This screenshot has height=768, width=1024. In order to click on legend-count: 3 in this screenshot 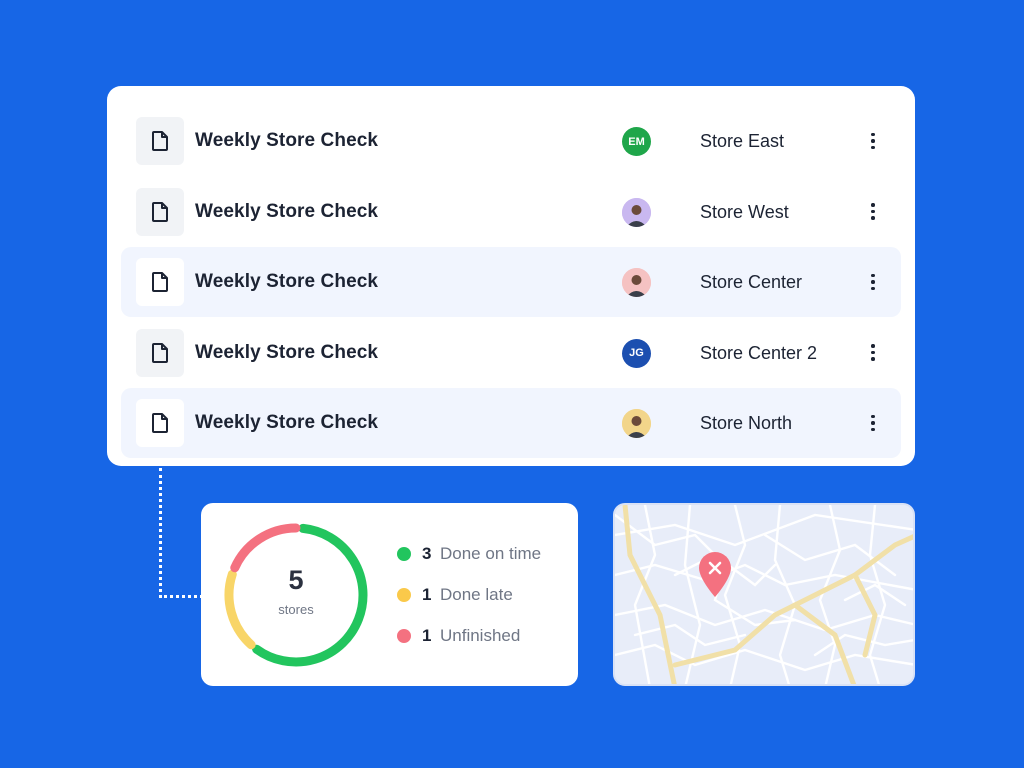, I will do `click(427, 553)`.